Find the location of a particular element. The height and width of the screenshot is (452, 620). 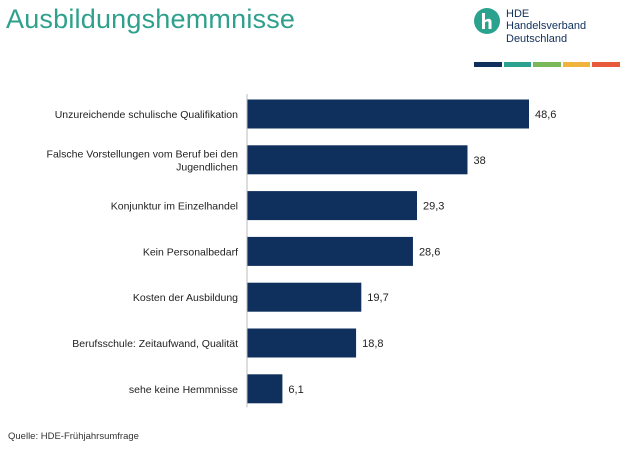

value-label-5: 19,7 is located at coordinates (377, 298).